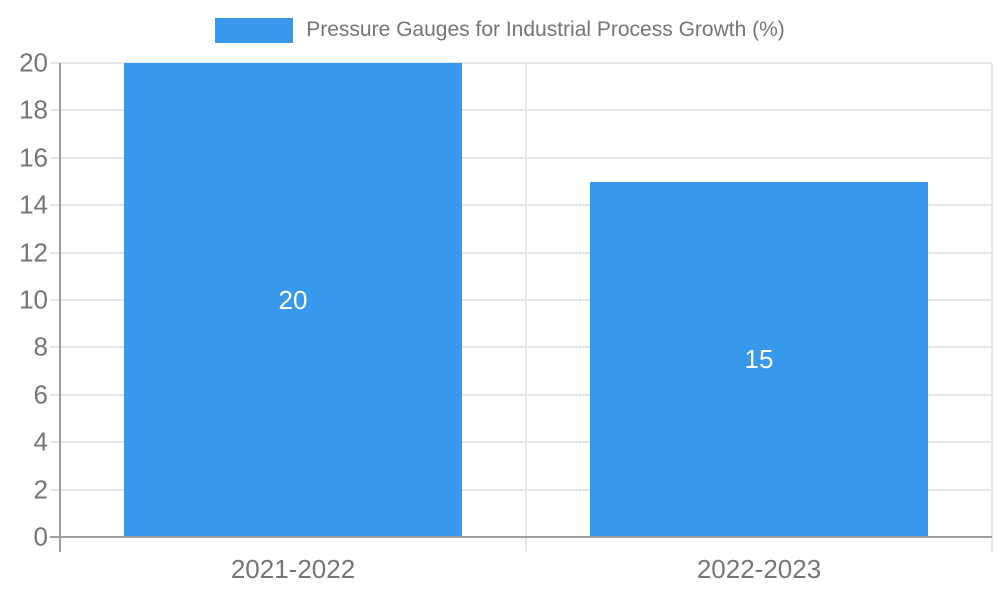  I want to click on y-tick-label-16: 16, so click(33, 157).